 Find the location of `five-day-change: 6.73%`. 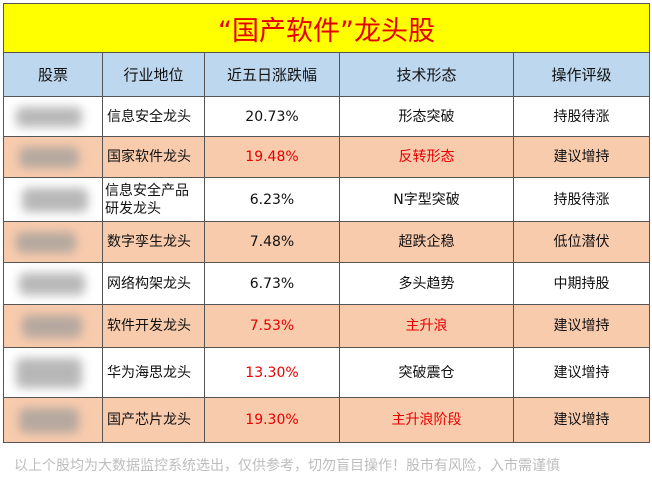

five-day-change: 6.73% is located at coordinates (272, 284).